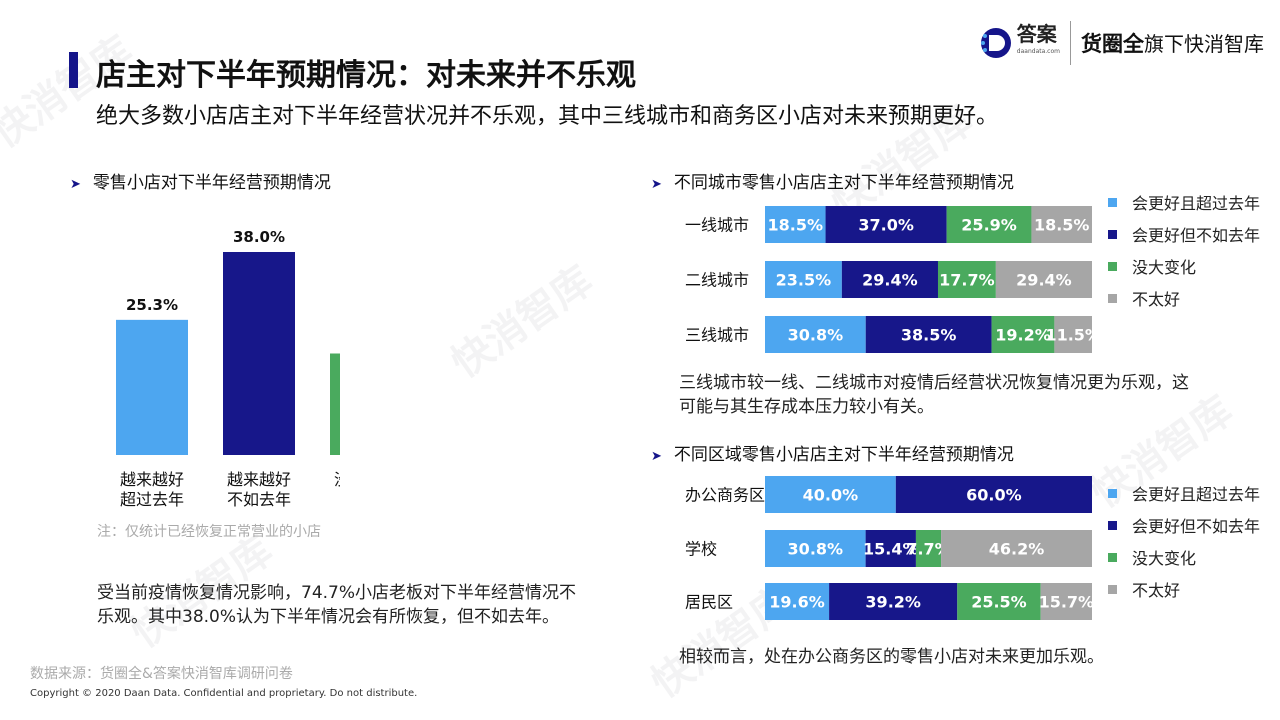 This screenshot has height=720, width=1280. I want to click on segment-value-label: 19.2%, so click(1023, 335).